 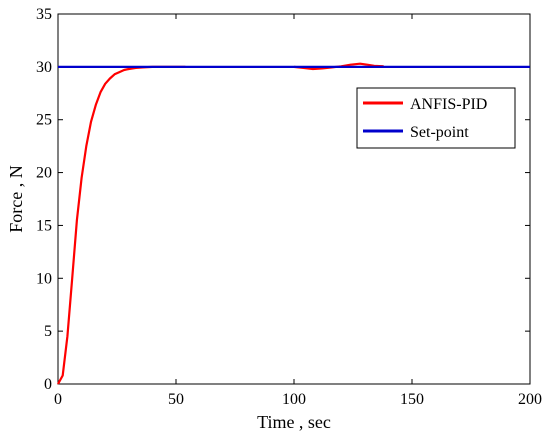 I want to click on y-tick-label-7: 35, so click(x=44, y=14).